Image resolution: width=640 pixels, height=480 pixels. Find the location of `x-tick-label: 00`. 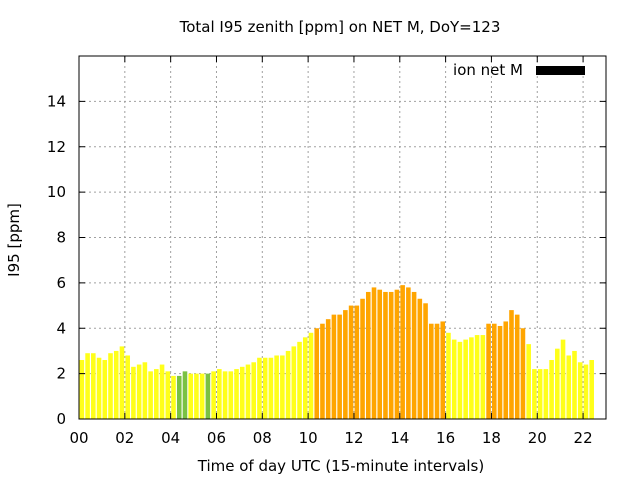

x-tick-label: 00 is located at coordinates (78, 438).